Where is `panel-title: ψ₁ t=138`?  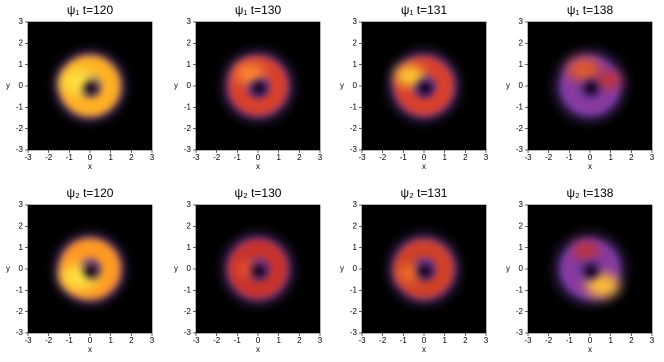 panel-title: ψ₁ t=138 is located at coordinates (590, 10).